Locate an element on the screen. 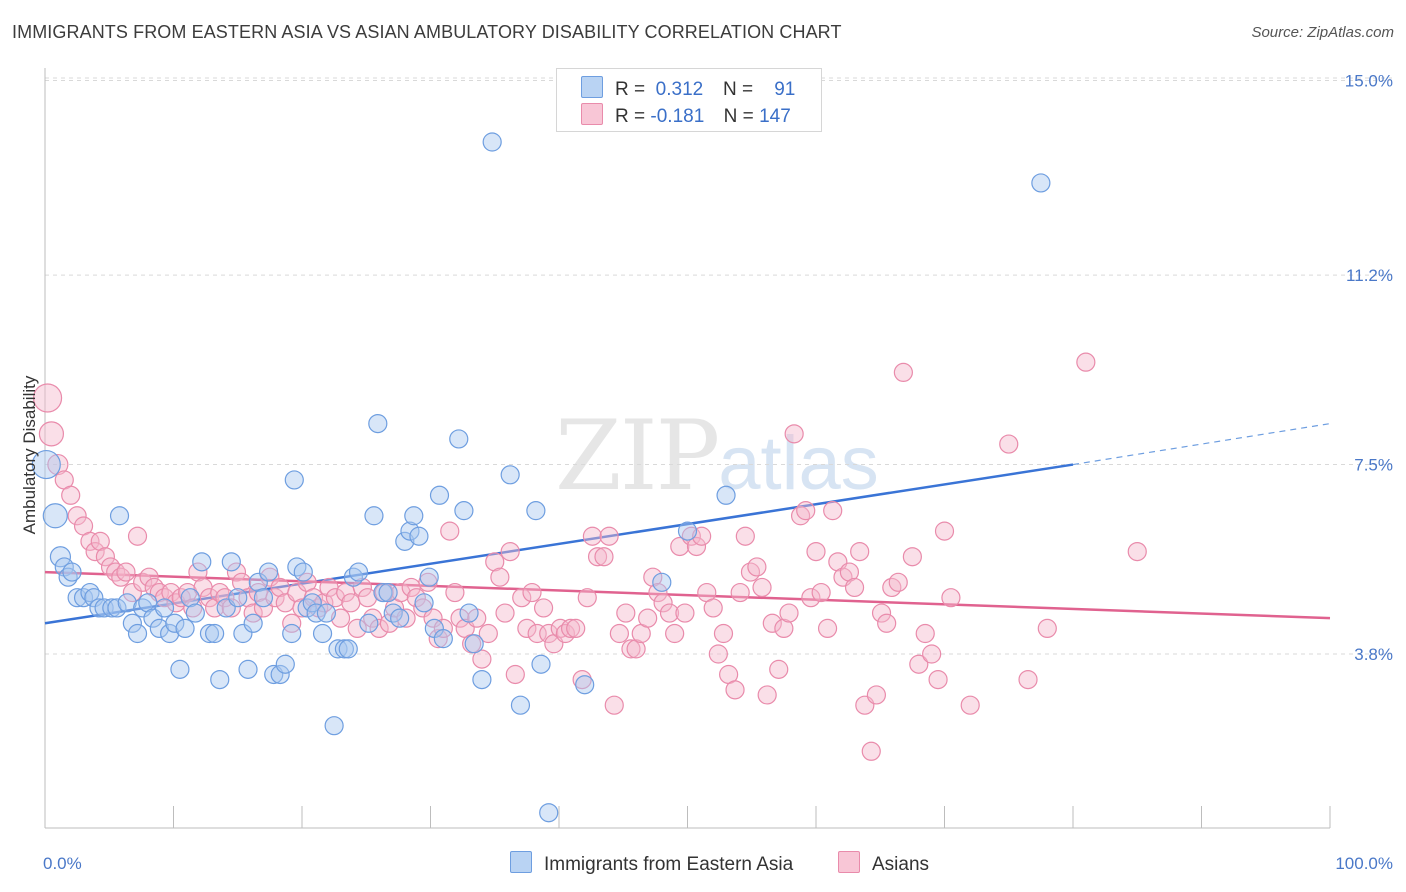 The height and width of the screenshot is (892, 1406). watermark-zip: ZIP is located at coordinates (637, 456).